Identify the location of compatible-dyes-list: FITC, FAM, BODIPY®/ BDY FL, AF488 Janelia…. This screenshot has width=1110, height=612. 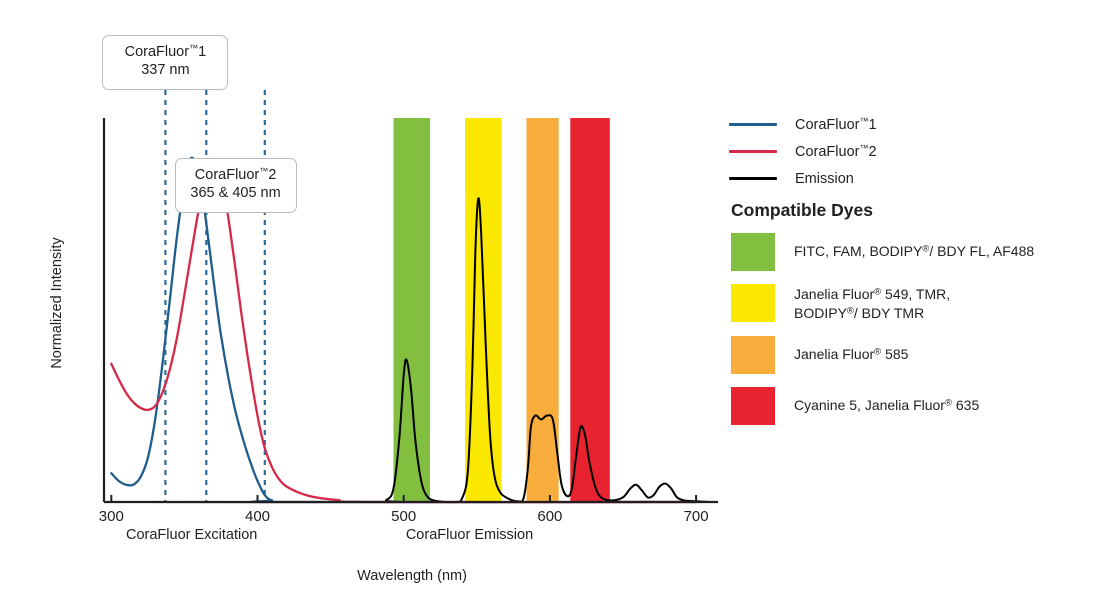
(916, 335).